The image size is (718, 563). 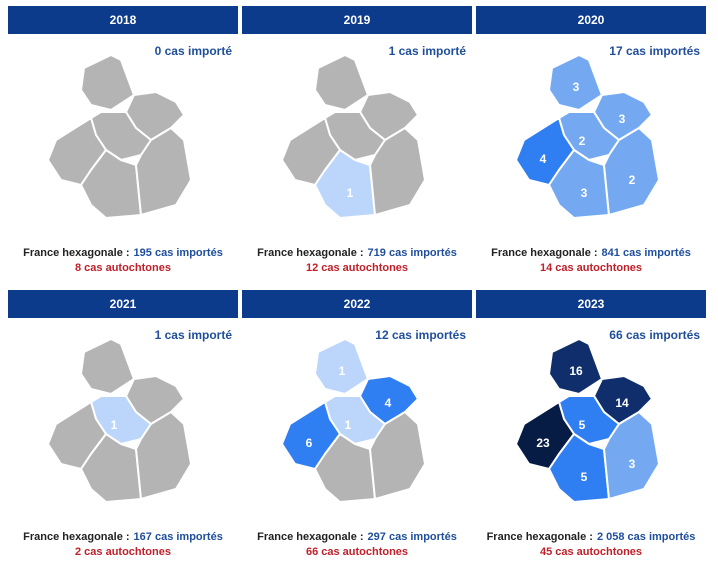 What do you see at coordinates (646, 537) in the screenshot?
I see `france-imported: 2 058 cas importés` at bounding box center [646, 537].